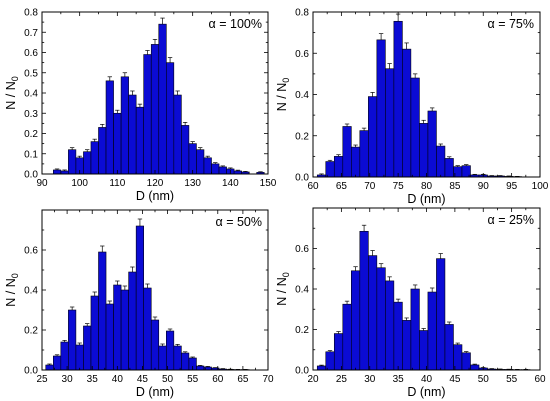 The width and height of the screenshot is (550, 401). Describe the element at coordinates (230, 183) in the screenshot. I see `x-tick-label: 140` at that location.